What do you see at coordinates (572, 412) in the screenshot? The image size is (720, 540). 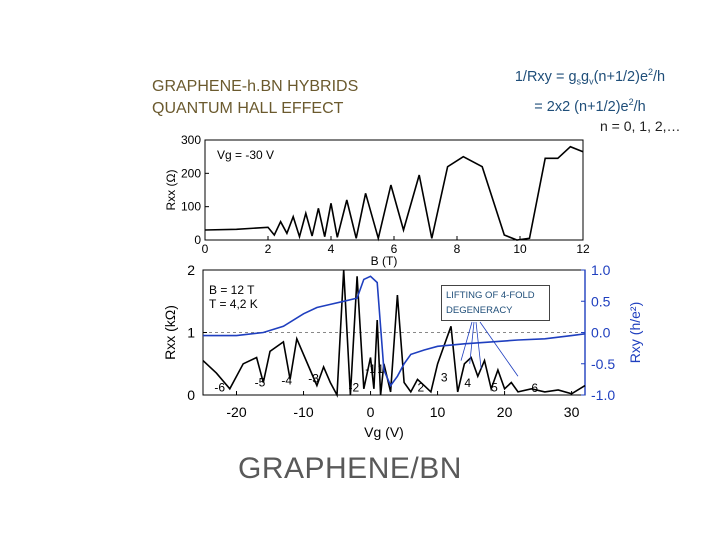 I see `bottom-x-tick-label-5: 30` at bounding box center [572, 412].